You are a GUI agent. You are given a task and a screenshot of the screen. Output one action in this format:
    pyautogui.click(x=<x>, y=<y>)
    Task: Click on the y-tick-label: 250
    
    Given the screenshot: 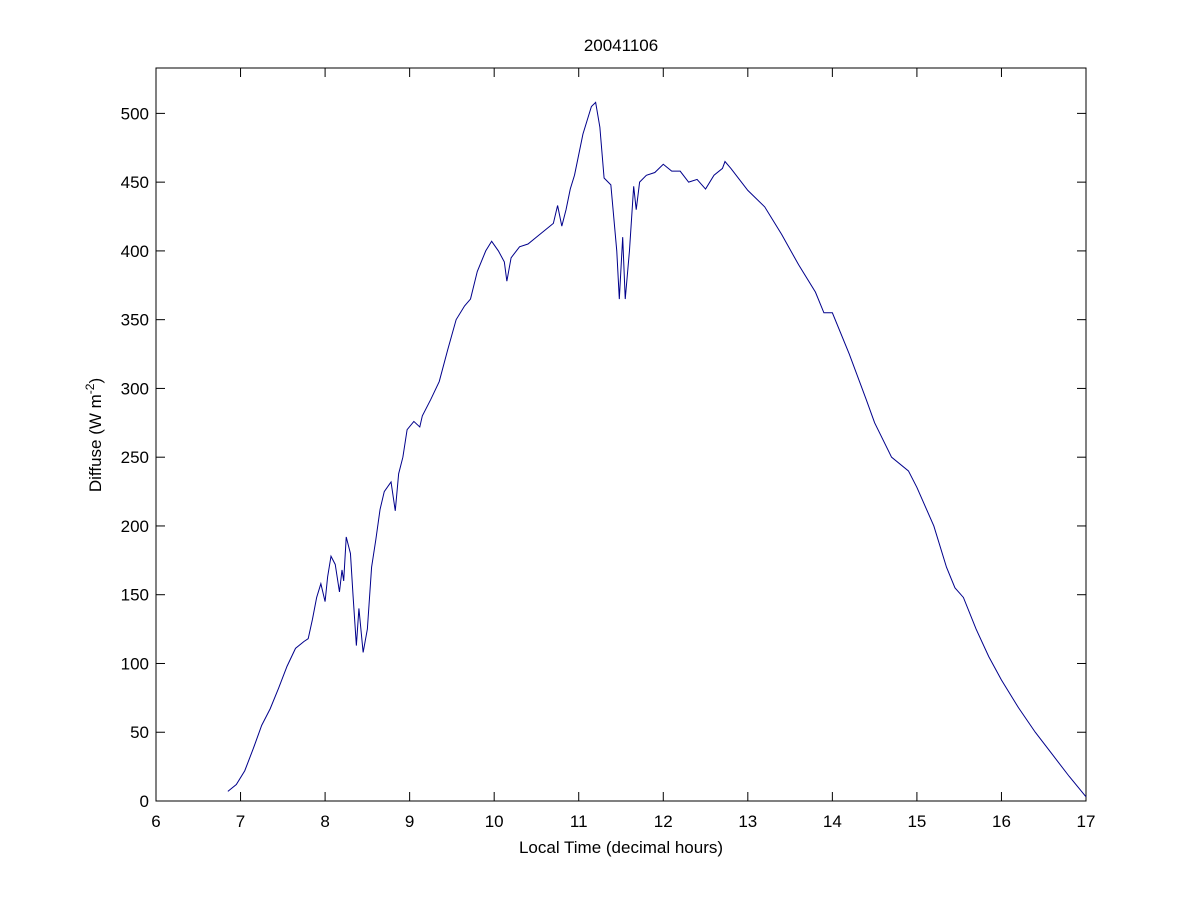 What is the action you would take?
    pyautogui.click(x=135, y=457)
    